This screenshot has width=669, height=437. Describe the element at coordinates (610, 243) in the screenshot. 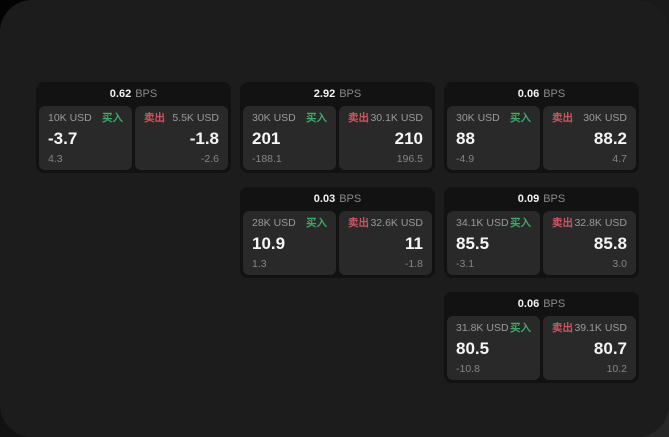

I see `sell-price: 85.8` at that location.